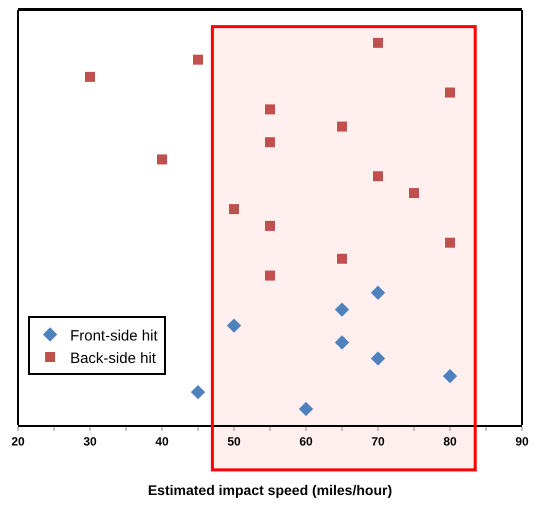 This screenshot has width=537, height=510. What do you see at coordinates (522, 441) in the screenshot?
I see `x-tick-label: 90` at bounding box center [522, 441].